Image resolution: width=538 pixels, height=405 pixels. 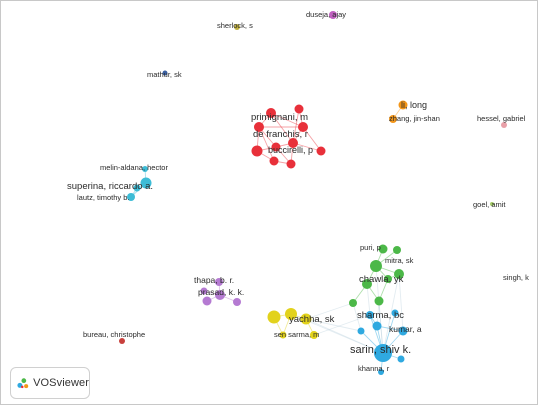 I want to click on label-zhang: zhang, jin-shan, so click(x=414, y=118).